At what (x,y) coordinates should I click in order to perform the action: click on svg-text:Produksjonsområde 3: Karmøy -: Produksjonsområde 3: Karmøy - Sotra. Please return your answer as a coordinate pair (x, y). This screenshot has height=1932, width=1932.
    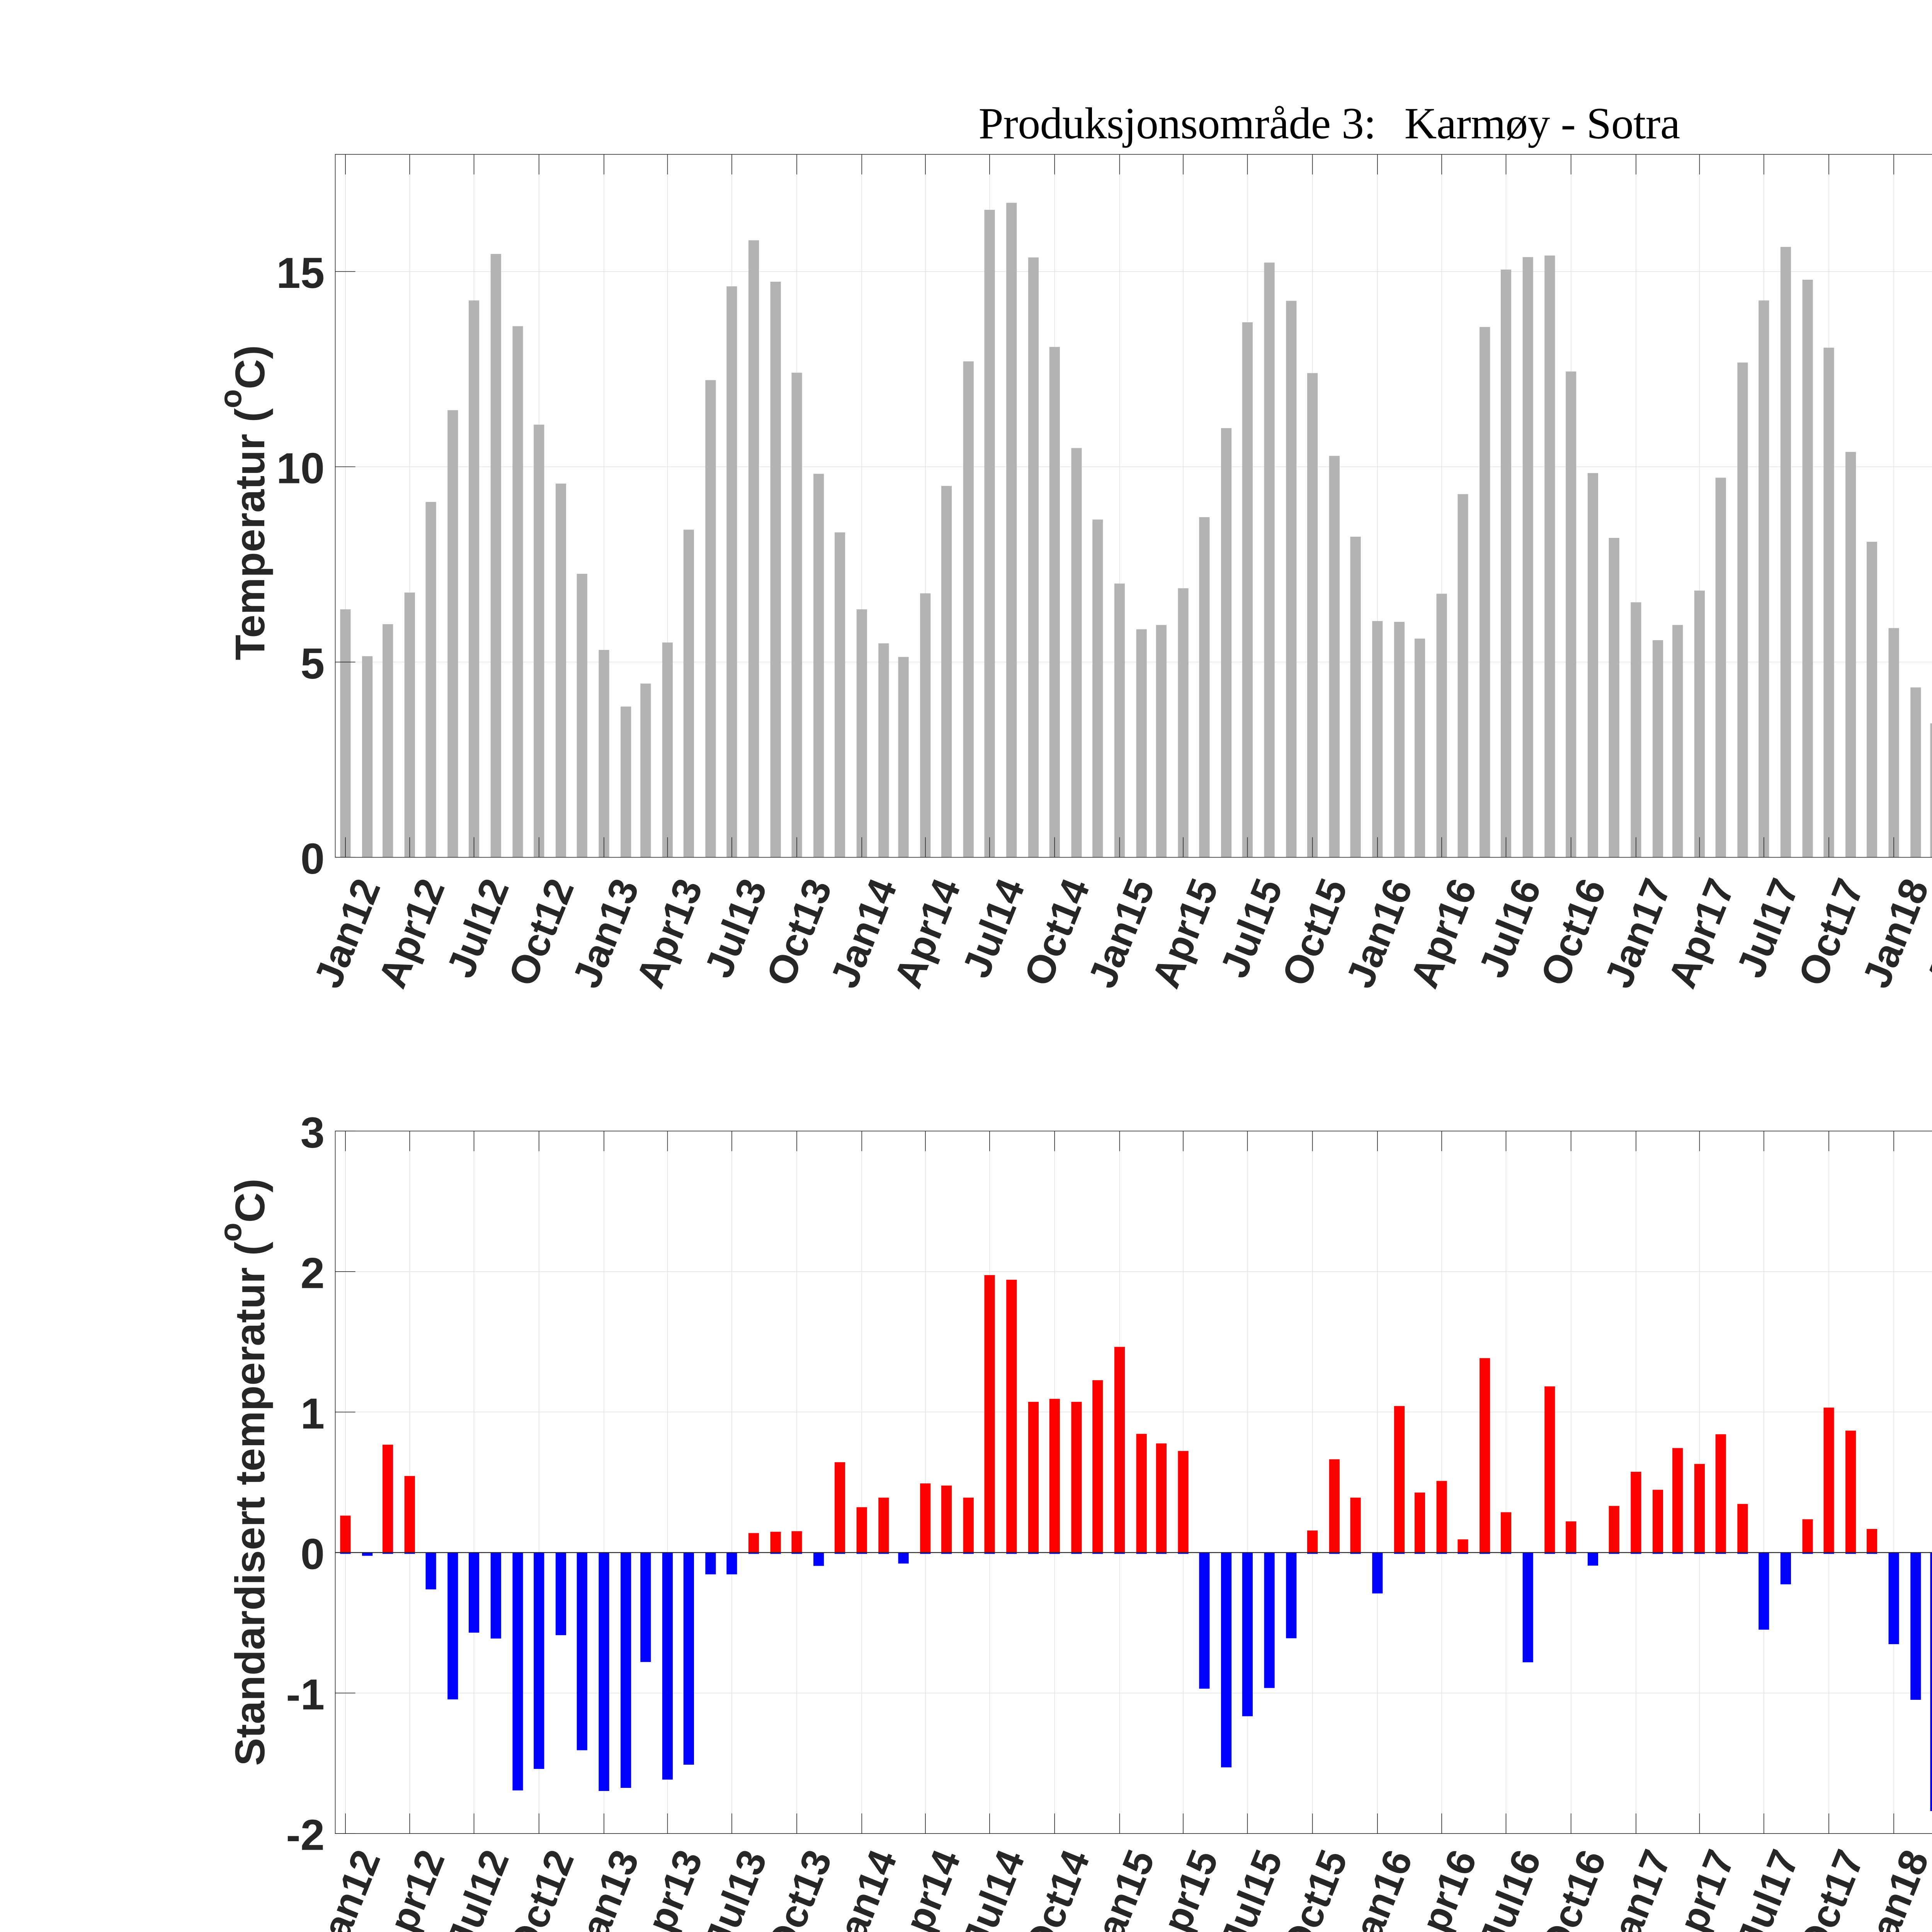
    Looking at the image, I should click on (1329, 124).